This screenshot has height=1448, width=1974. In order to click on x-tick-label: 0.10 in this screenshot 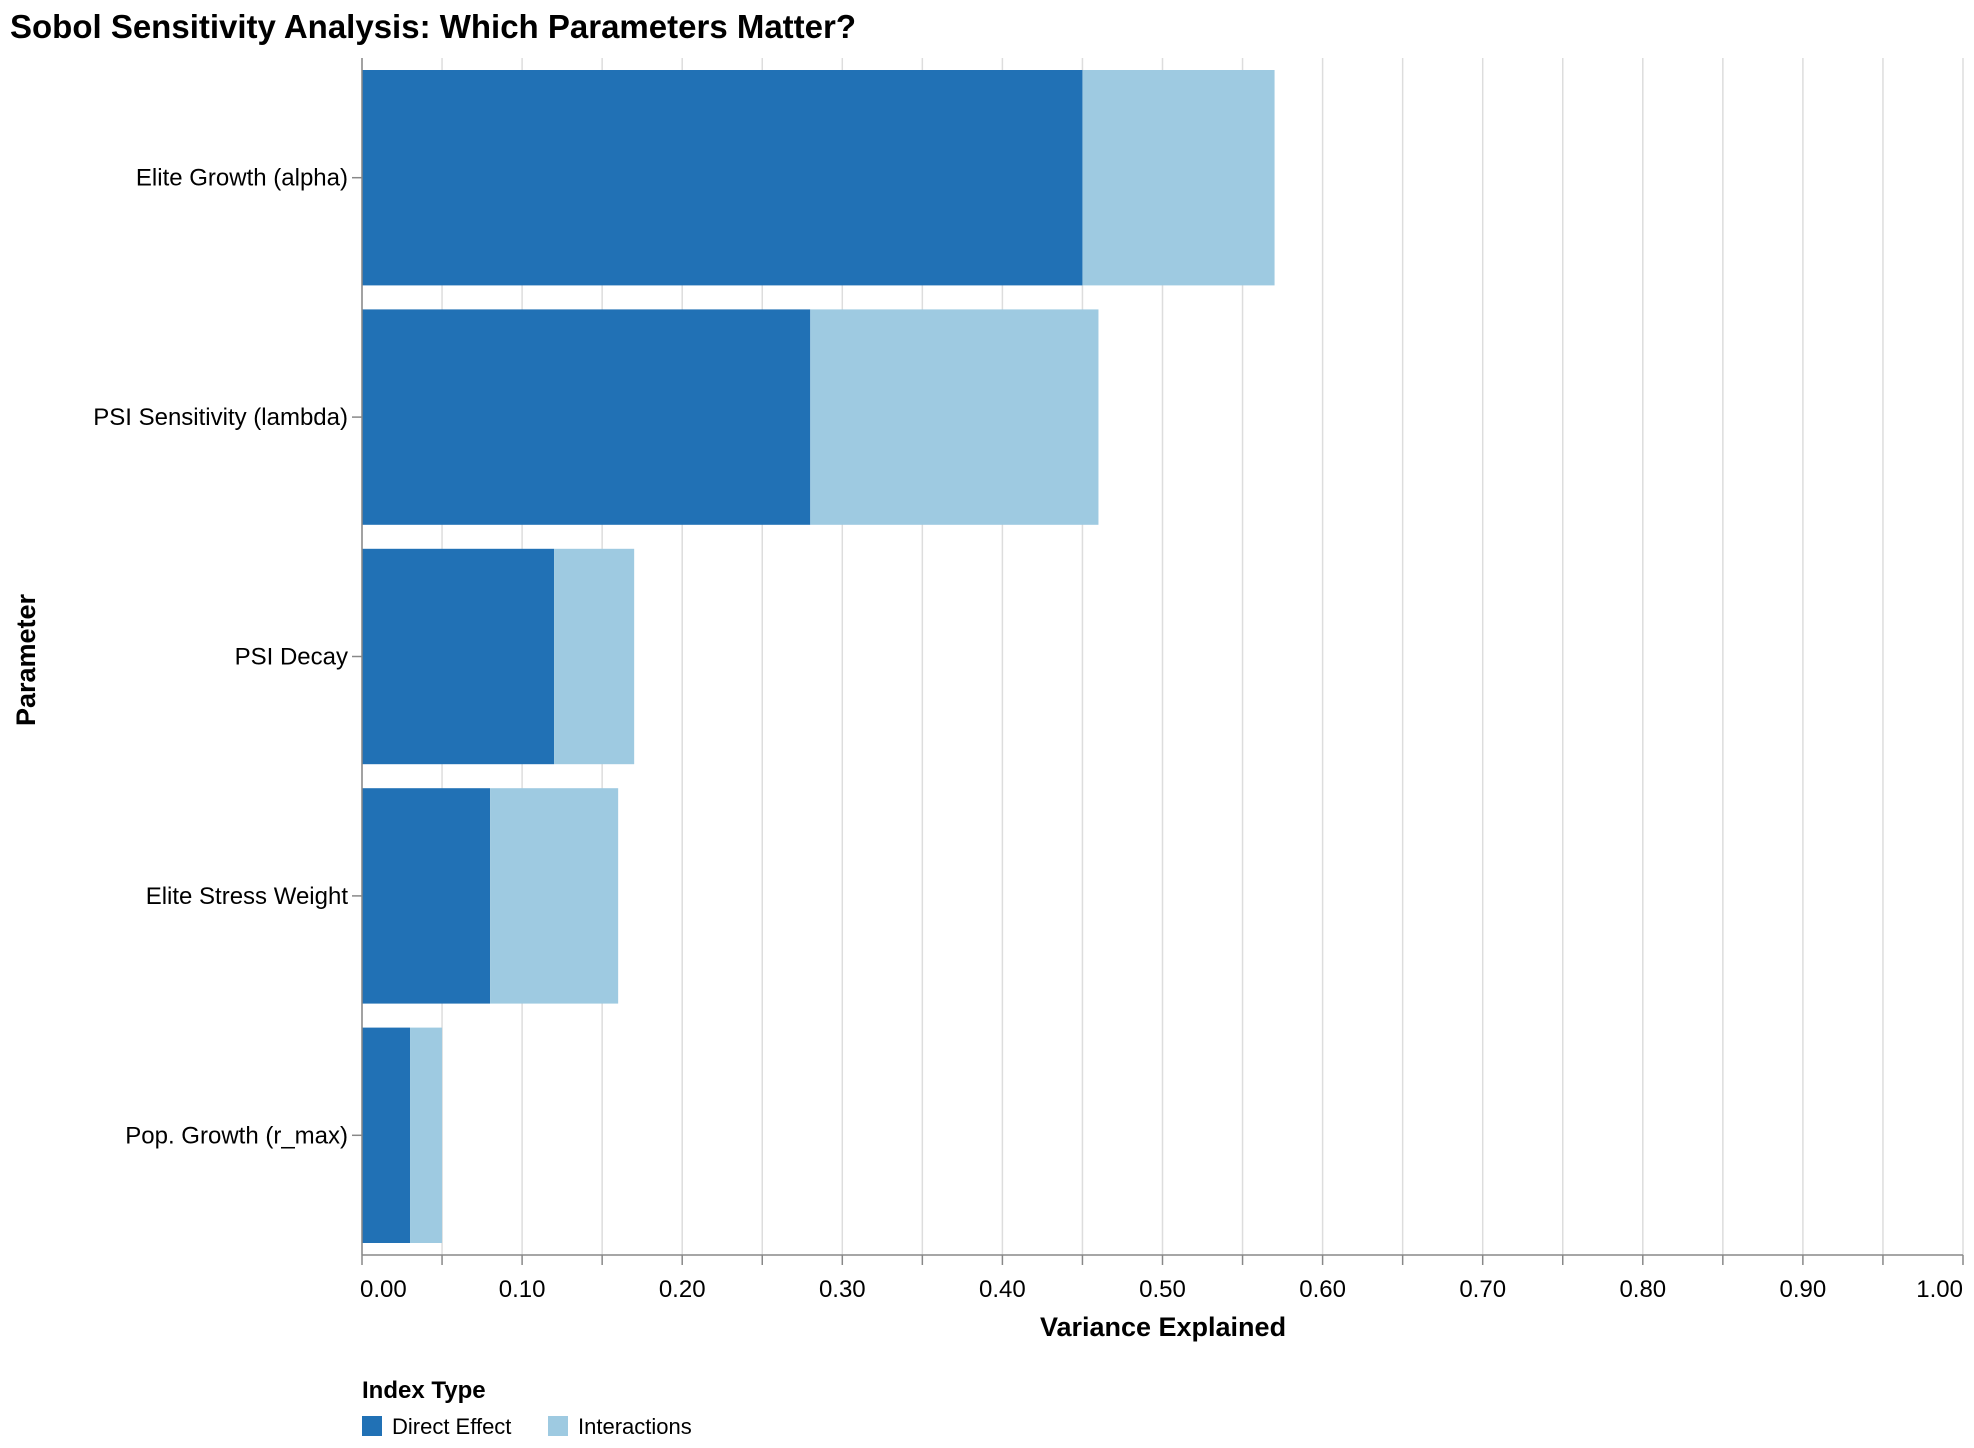, I will do `click(522, 1289)`.